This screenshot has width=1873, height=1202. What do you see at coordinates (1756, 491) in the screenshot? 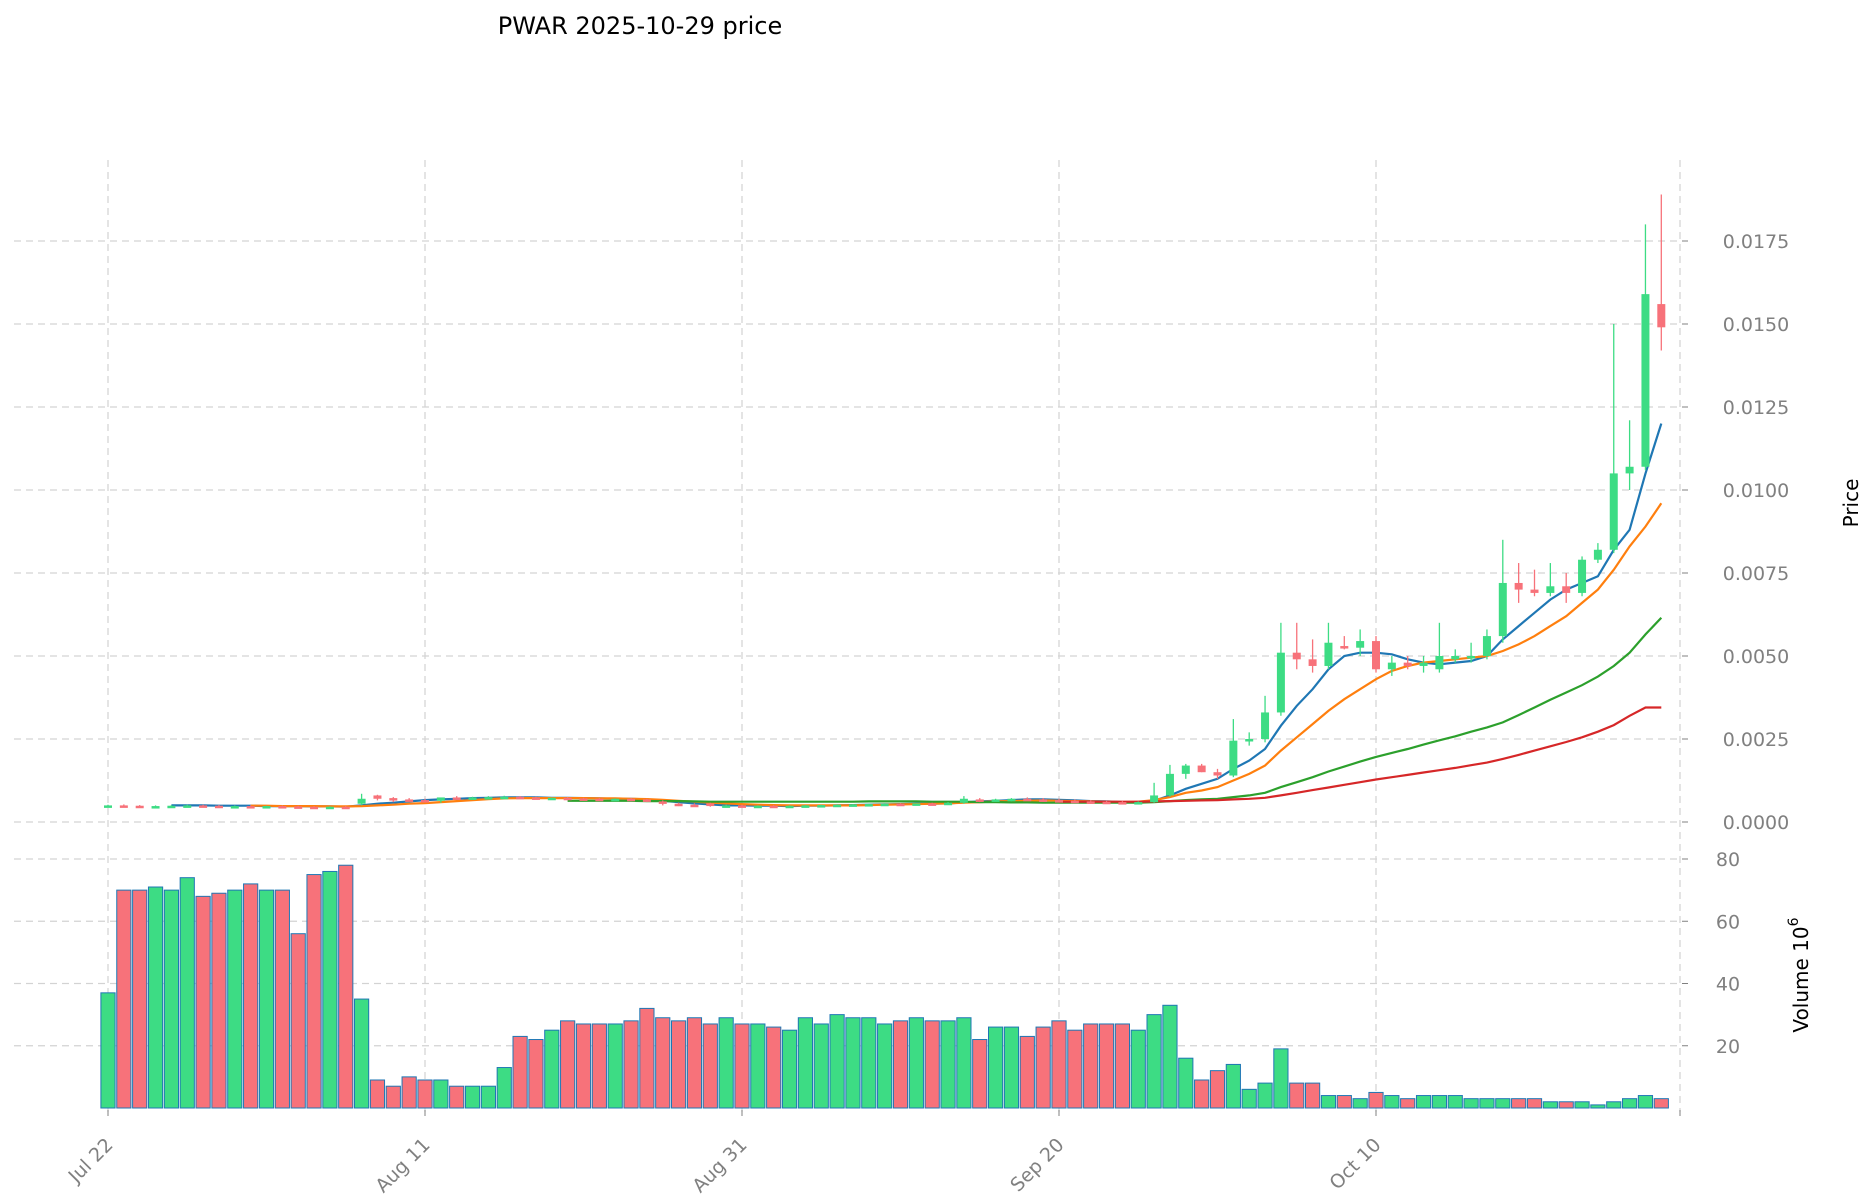
I see `price-tick-label: 0.0100` at bounding box center [1756, 491].